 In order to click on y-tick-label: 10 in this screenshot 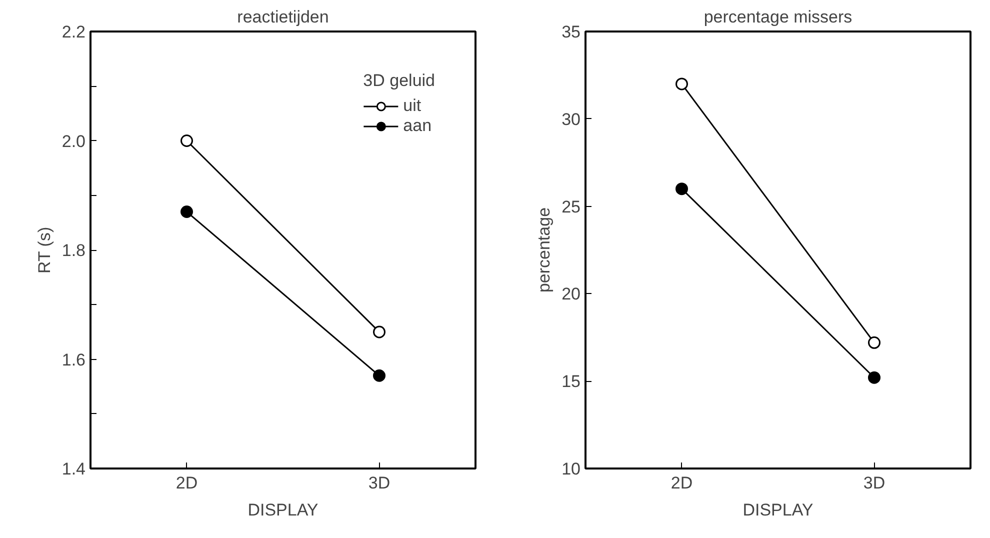, I will do `click(571, 469)`.